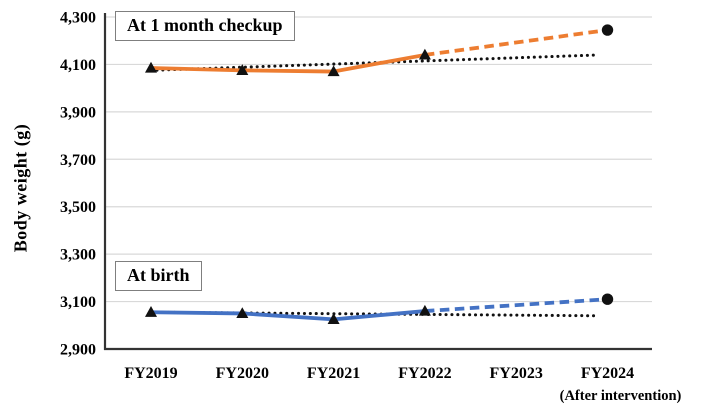 This screenshot has height=412, width=720. Describe the element at coordinates (78, 255) in the screenshot. I see `y-tick-label: 3,300` at that location.